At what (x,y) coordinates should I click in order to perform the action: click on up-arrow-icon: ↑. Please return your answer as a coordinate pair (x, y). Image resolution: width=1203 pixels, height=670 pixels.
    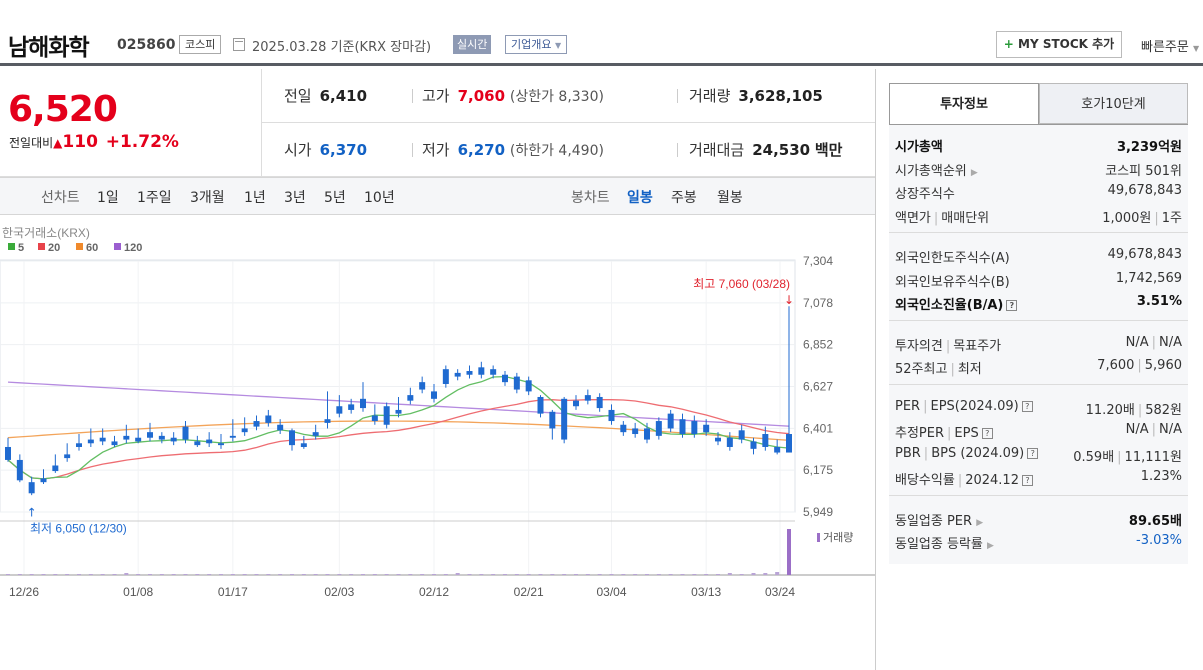
    Looking at the image, I should click on (32, 512).